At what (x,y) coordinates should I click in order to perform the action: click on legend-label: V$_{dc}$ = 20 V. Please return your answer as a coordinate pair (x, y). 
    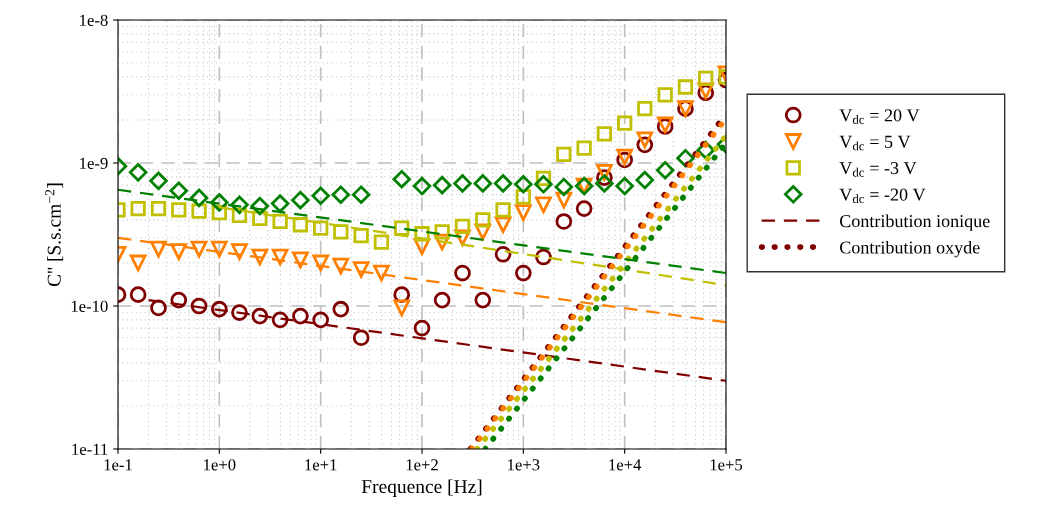
    Looking at the image, I should click on (879, 116).